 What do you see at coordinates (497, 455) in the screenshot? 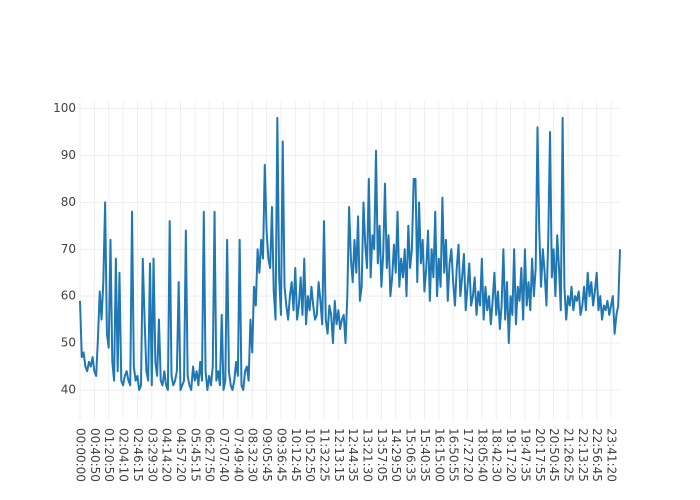
I see `x-tick-label: 18:42:30` at bounding box center [497, 455].